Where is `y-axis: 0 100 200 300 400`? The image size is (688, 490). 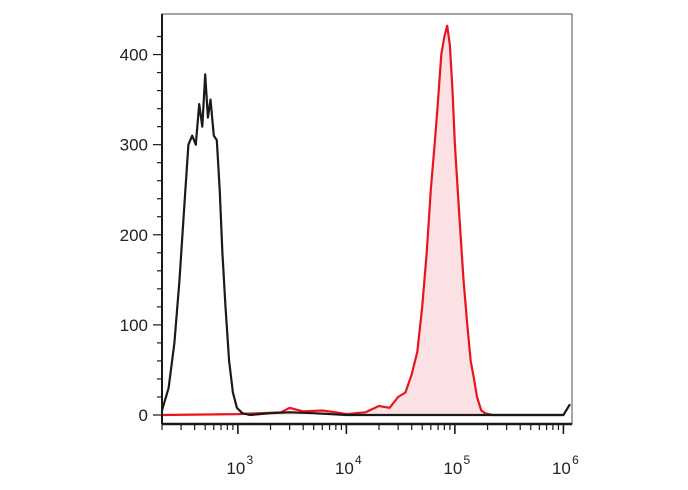 y-axis: 0 100 200 300 400 is located at coordinates (141, 219).